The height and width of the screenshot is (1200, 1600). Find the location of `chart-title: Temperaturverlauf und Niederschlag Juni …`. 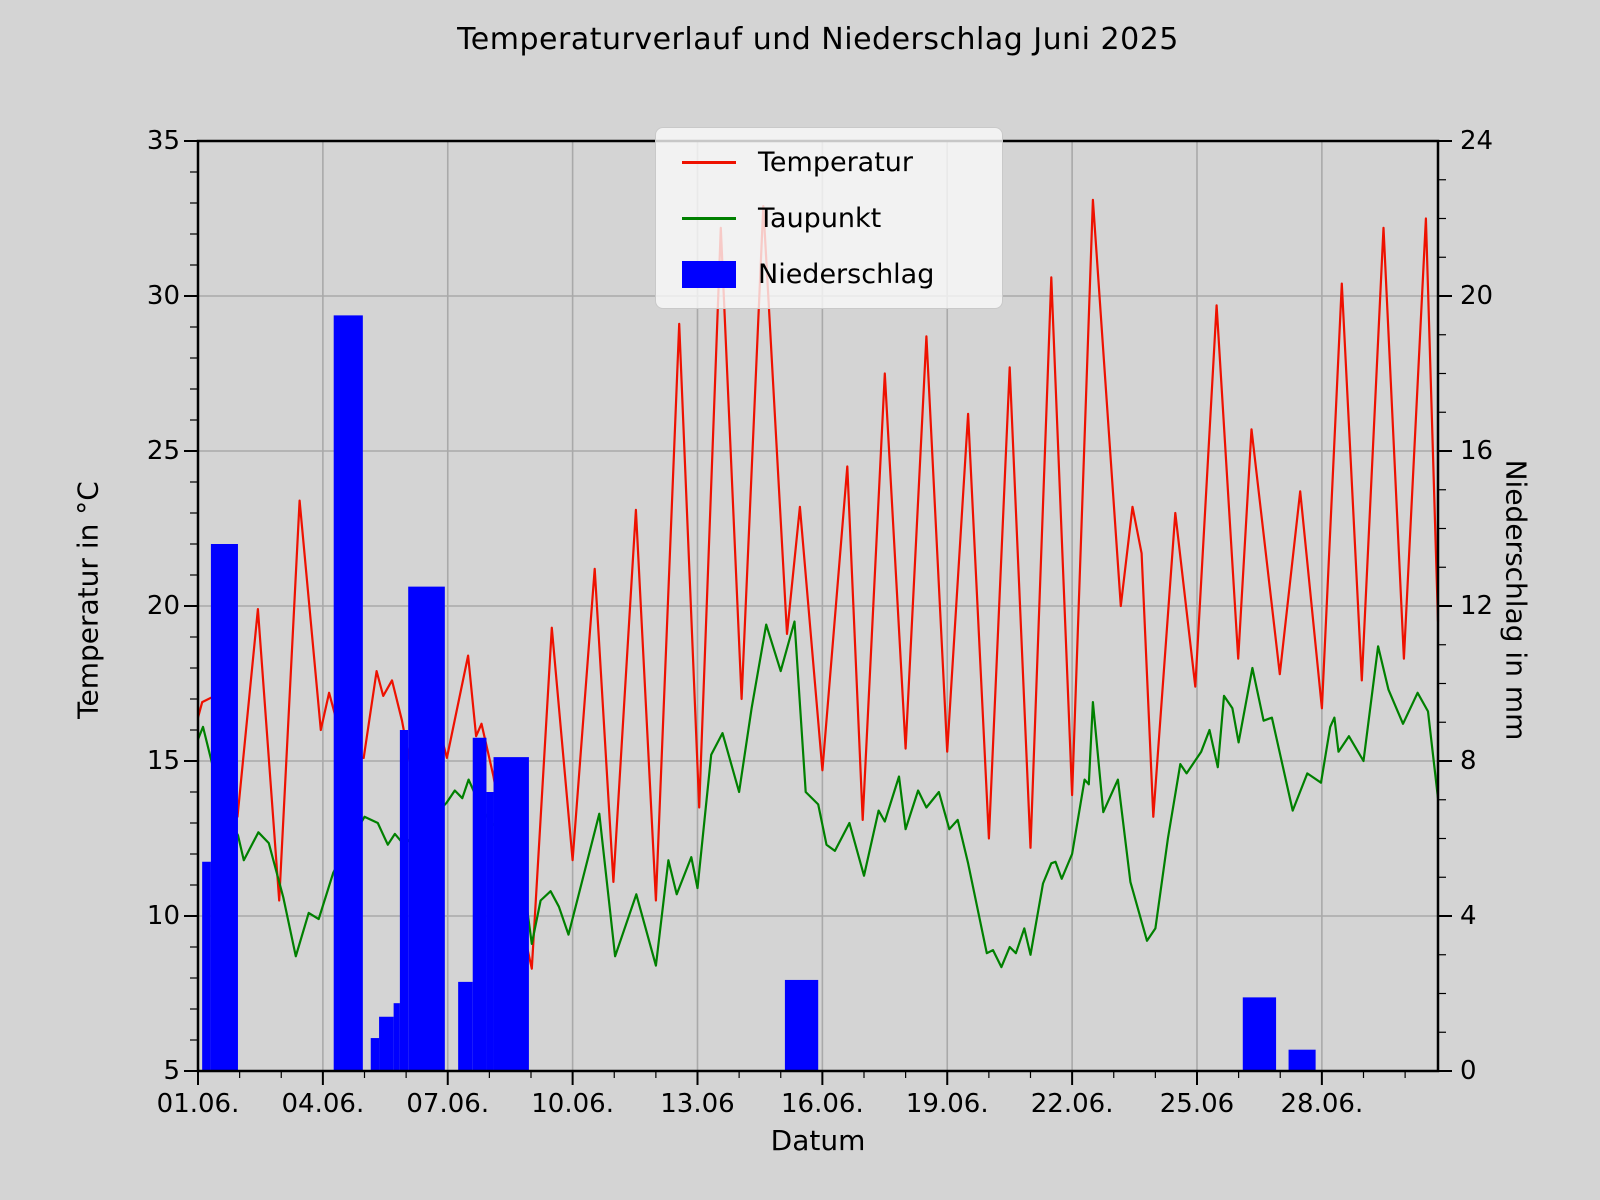

chart-title: Temperaturverlauf und Niederschlag Juni … is located at coordinates (818, 39).